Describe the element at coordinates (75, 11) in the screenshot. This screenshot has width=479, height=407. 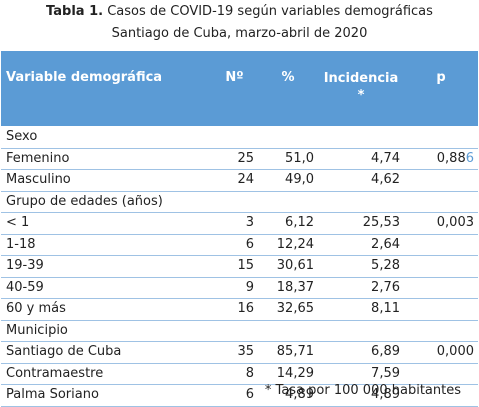
I see `caption-label: Tabla 1.` at that location.